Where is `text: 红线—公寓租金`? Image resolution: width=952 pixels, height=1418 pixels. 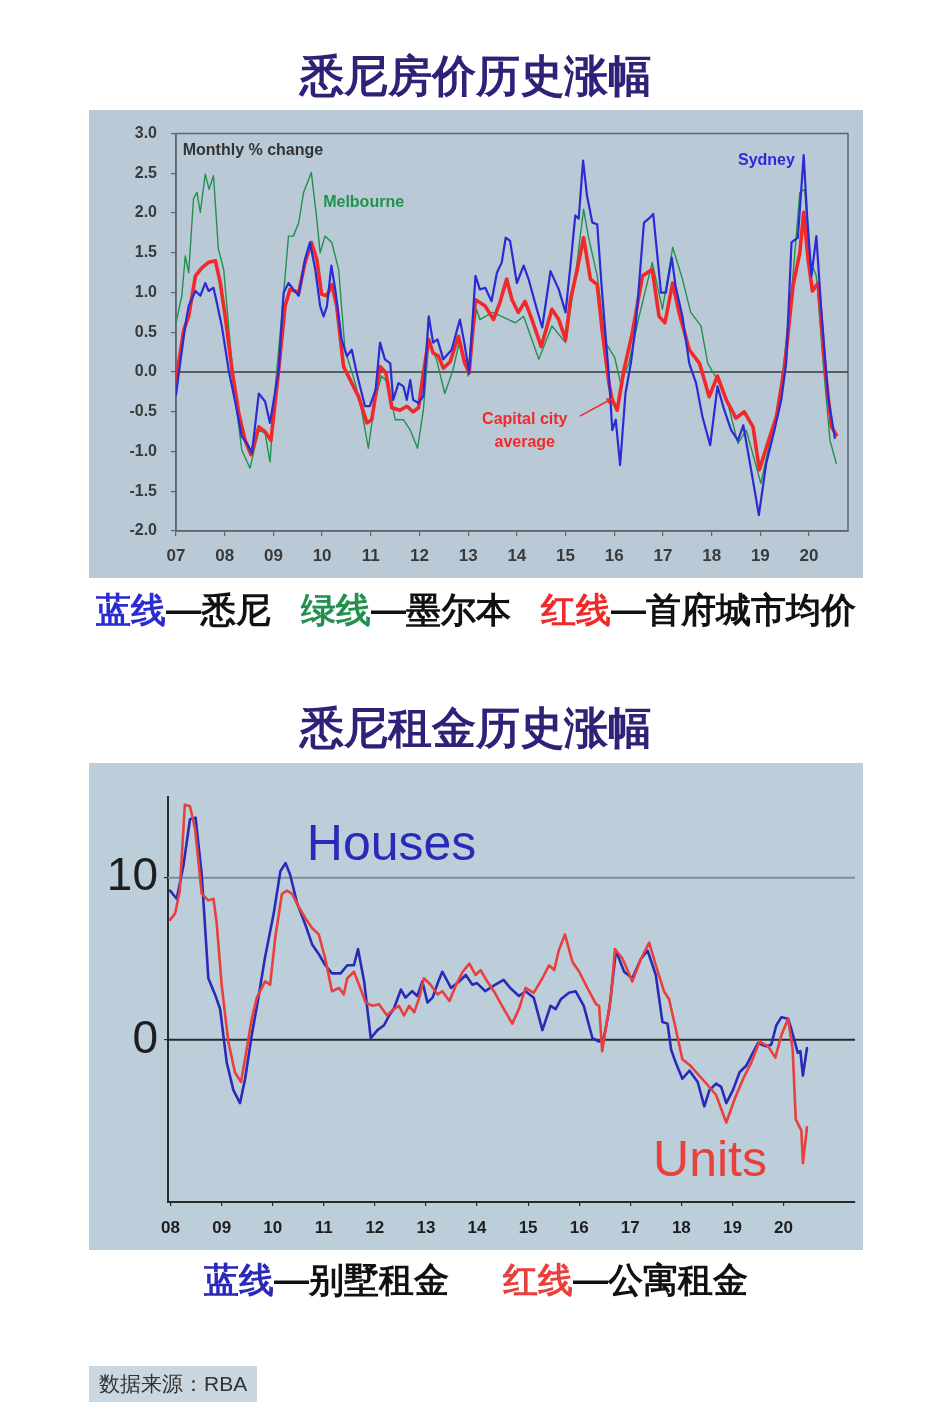
text: 红线—公寓租金 is located at coordinates (625, 1279).